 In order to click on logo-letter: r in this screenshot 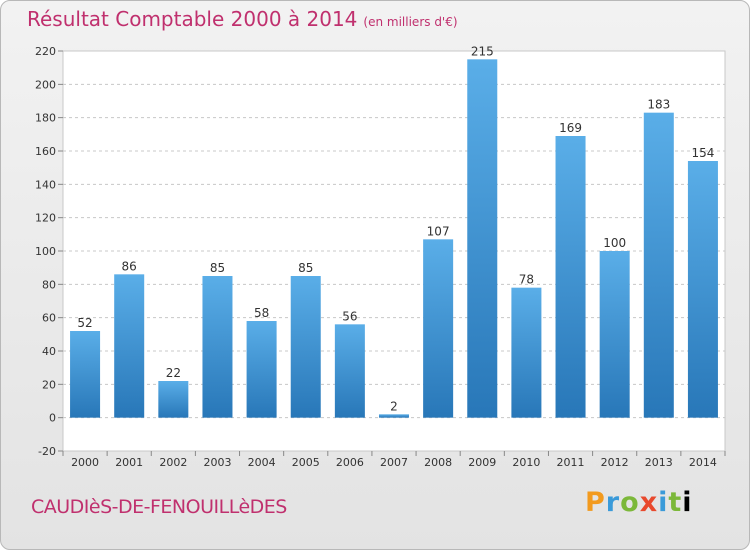, I will do `click(613, 502)`.